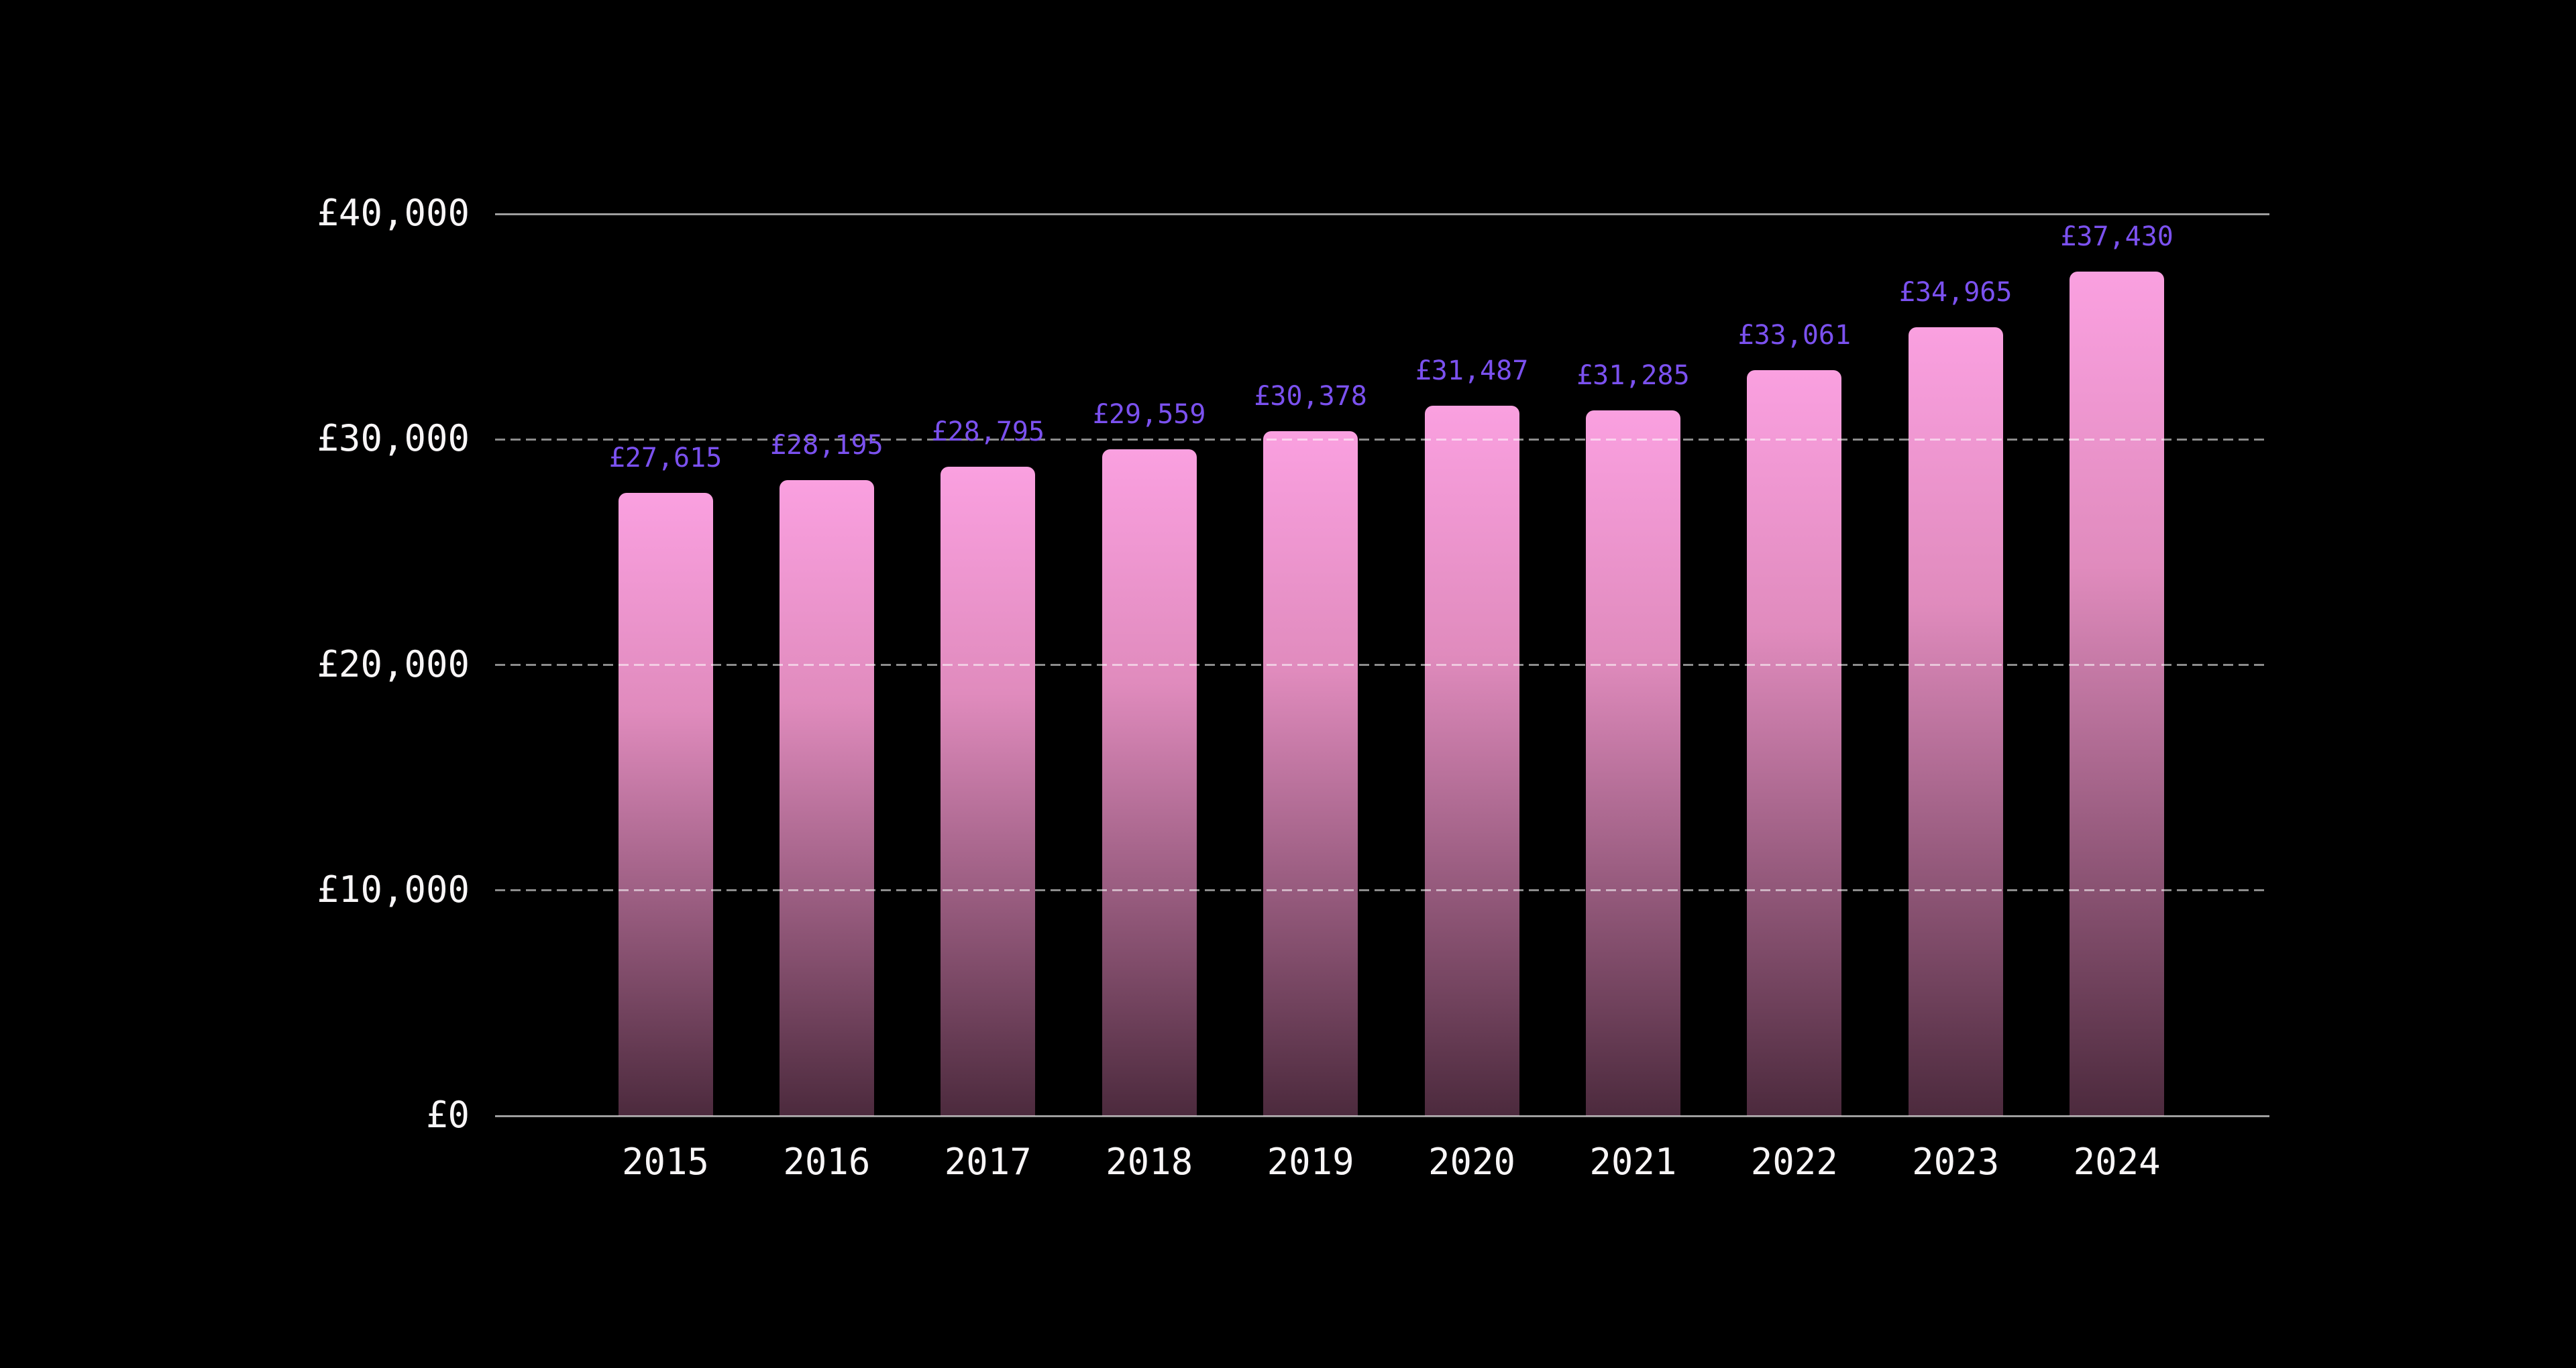  What do you see at coordinates (1472, 1162) in the screenshot?
I see `x-tick-label: 2020` at bounding box center [1472, 1162].